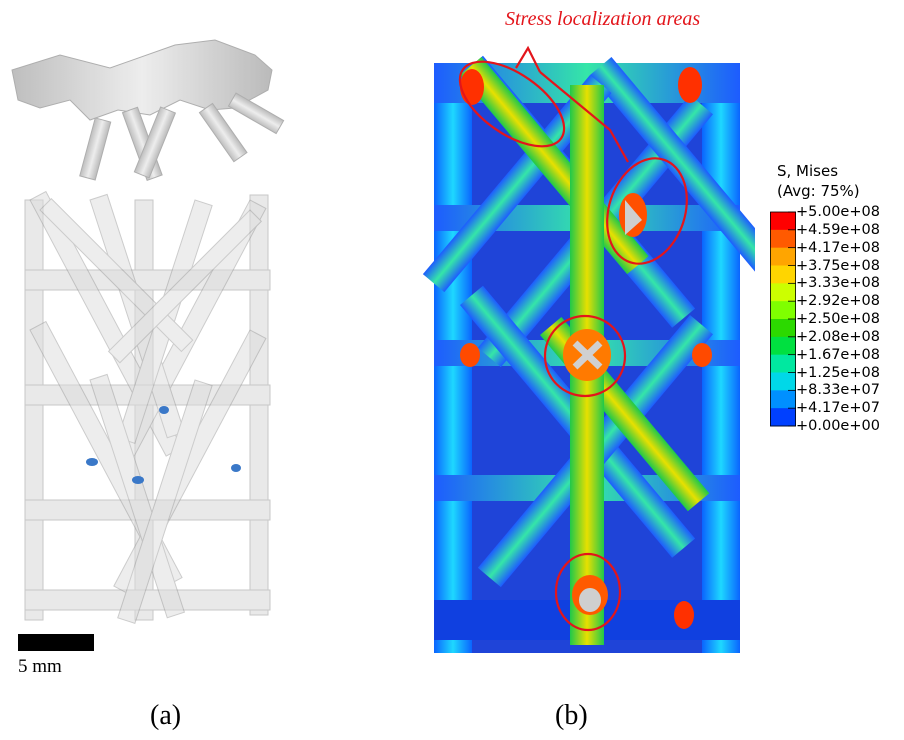 This screenshot has width=904, height=740. Describe the element at coordinates (838, 265) in the screenshot. I see `legend-tick-label: +3.75e+08` at that location.